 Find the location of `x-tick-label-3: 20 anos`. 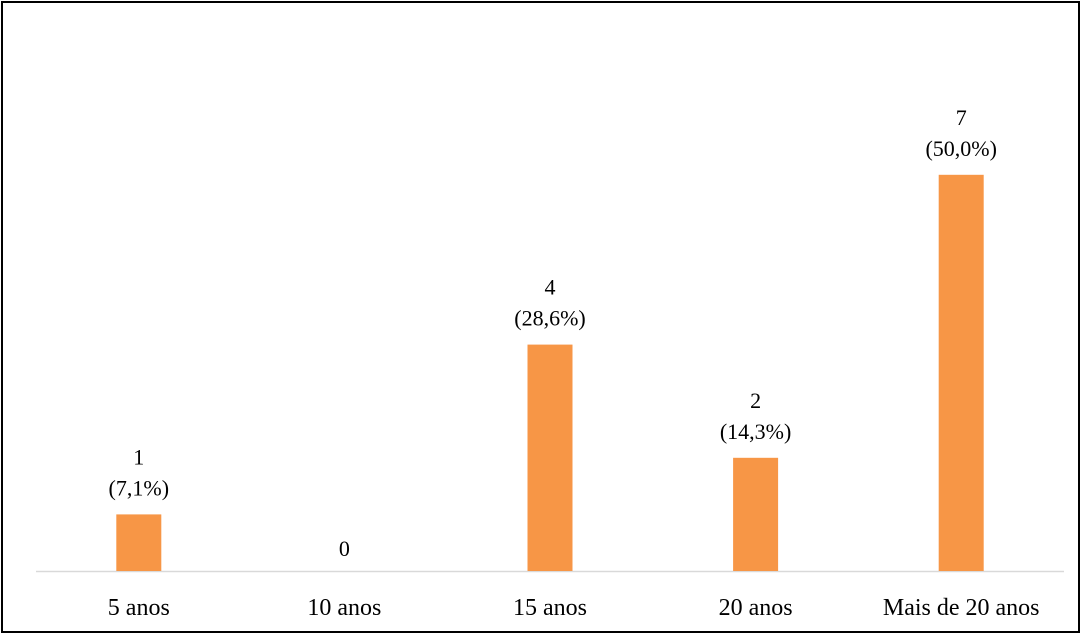

x-tick-label-3: 20 anos is located at coordinates (756, 608).